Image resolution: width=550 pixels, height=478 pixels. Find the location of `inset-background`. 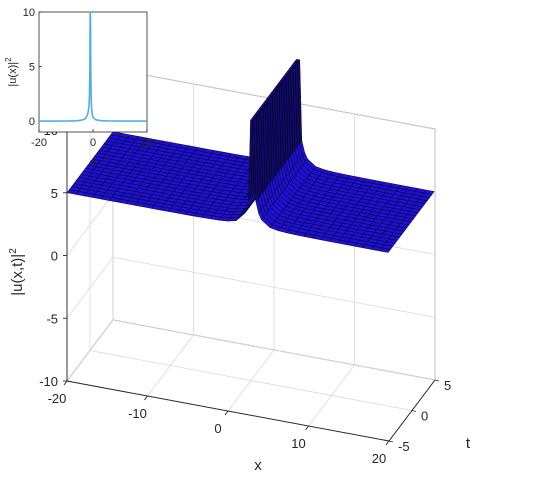

inset-background is located at coordinates (93, 72).